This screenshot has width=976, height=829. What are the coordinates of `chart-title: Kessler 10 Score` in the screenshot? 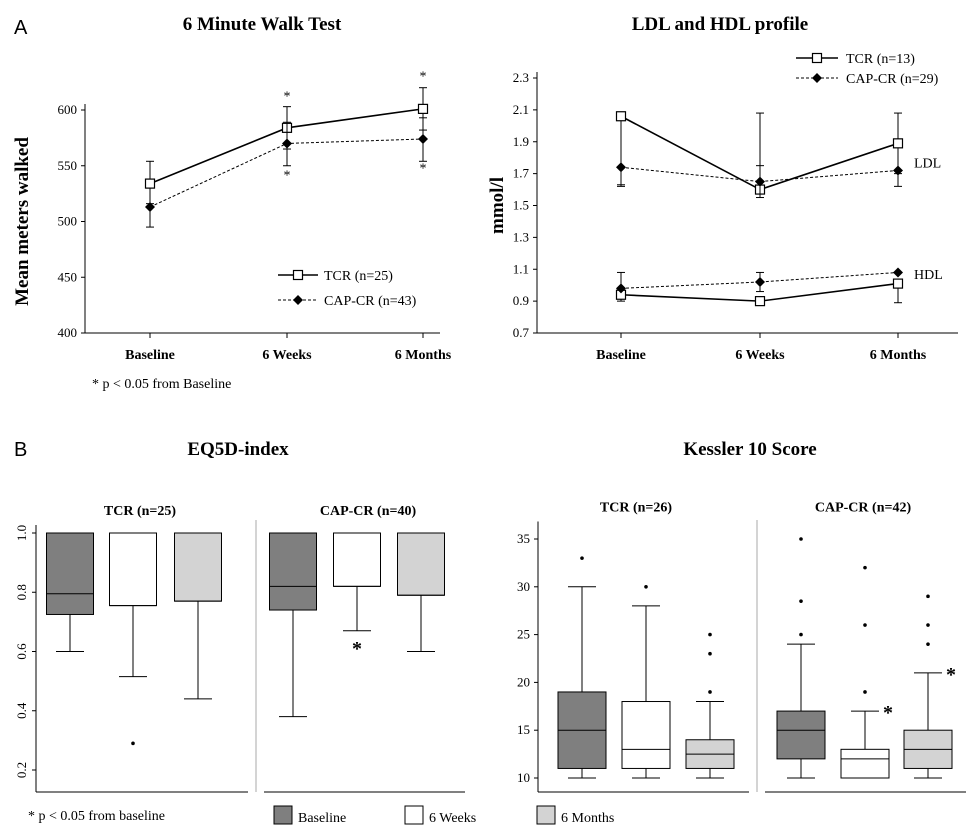 It's located at (749, 449).